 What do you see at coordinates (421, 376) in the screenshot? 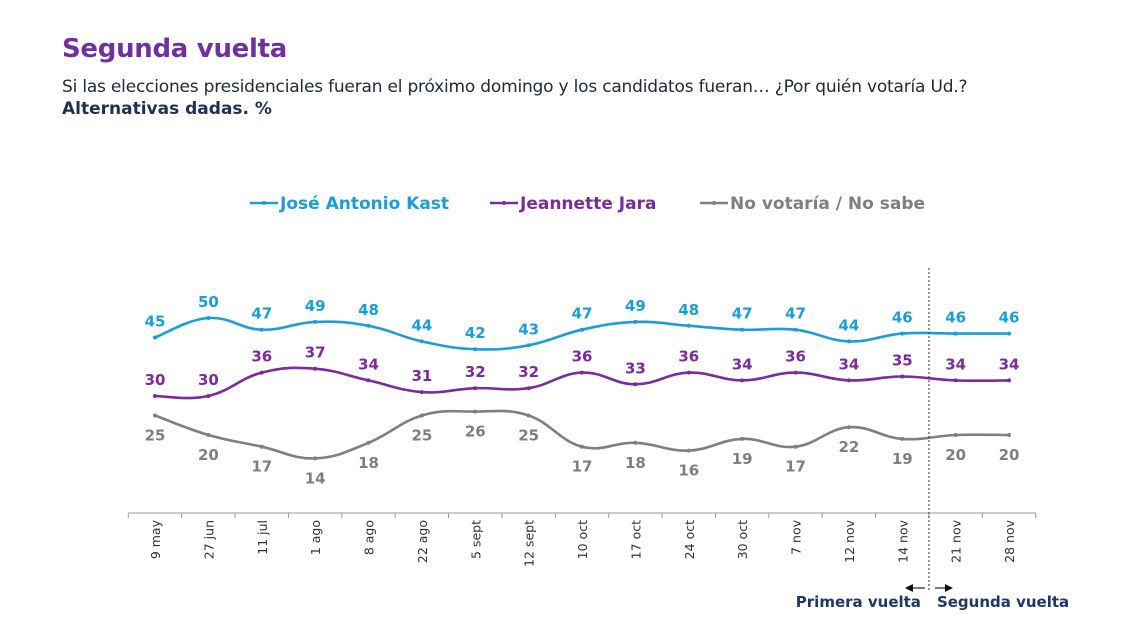
I see `data-label: 31` at bounding box center [421, 376].